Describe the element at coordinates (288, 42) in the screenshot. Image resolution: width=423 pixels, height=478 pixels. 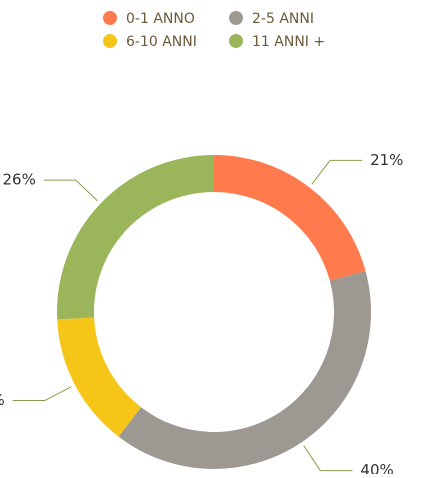
I see `legend-label: 11 ANNI +` at that location.